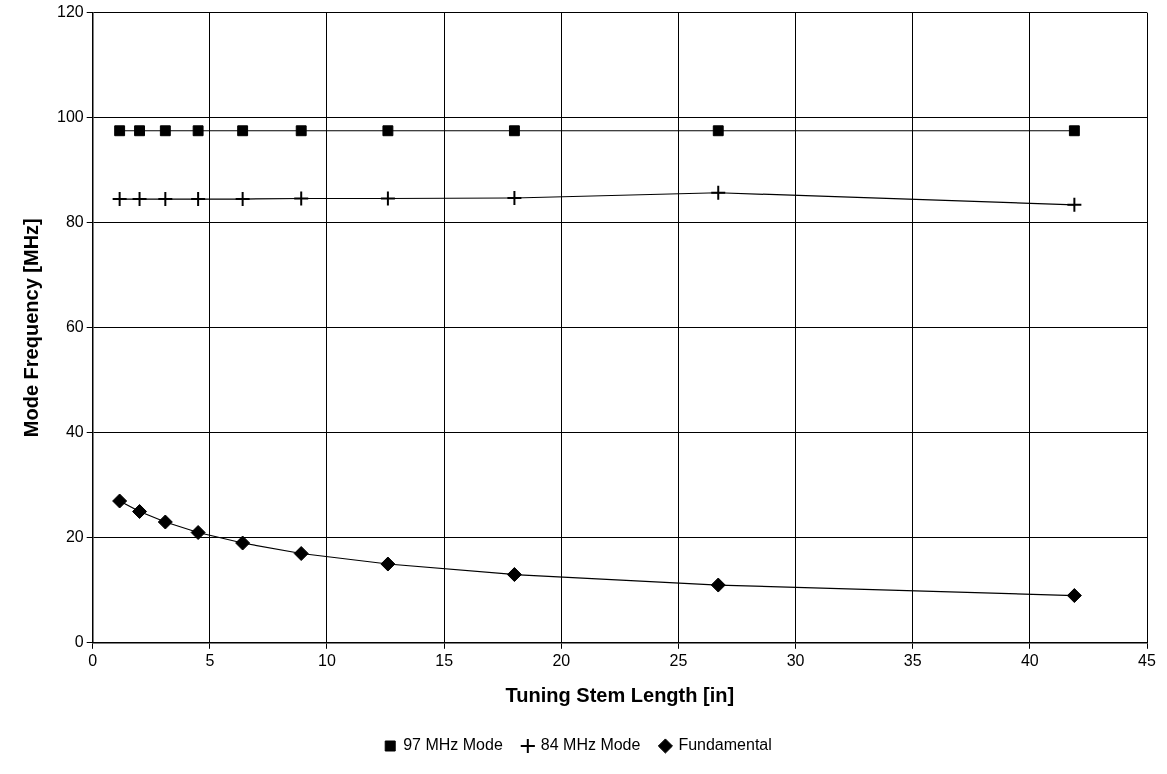  I want to click on y-tick-label: 40, so click(74, 432).